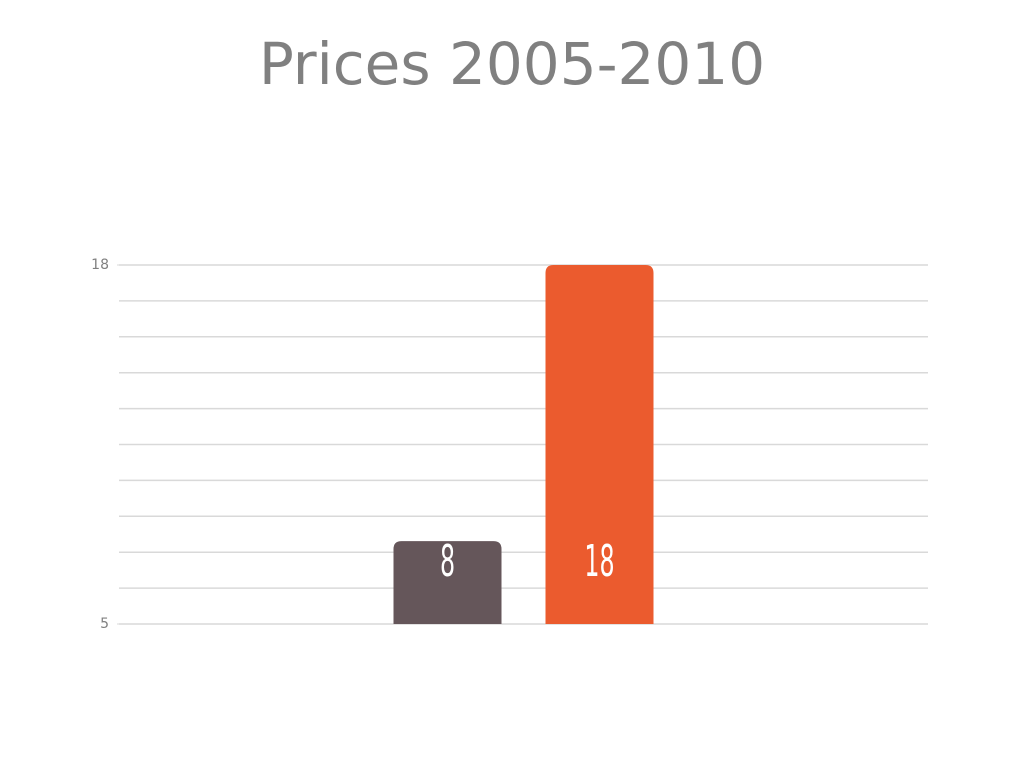 The height and width of the screenshot is (772, 1024). What do you see at coordinates (599, 561) in the screenshot?
I see `data-label: 18` at bounding box center [599, 561].